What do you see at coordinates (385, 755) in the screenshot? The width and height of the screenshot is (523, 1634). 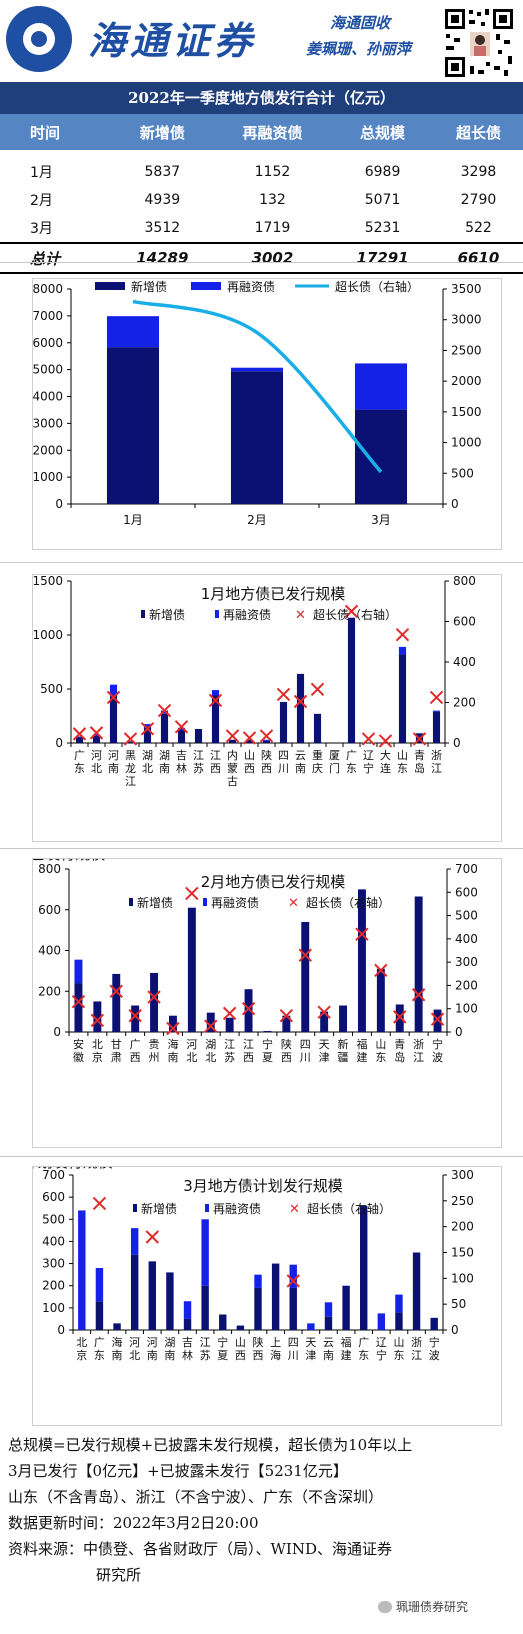 I see `x-tick-label: 大` at bounding box center [385, 755].